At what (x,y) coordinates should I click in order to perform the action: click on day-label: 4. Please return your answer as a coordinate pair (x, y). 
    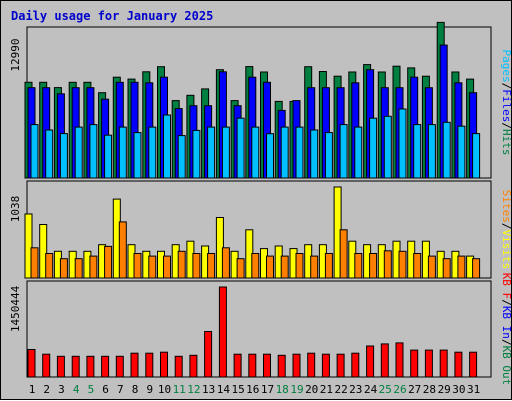
    Looking at the image, I should click on (76, 389).